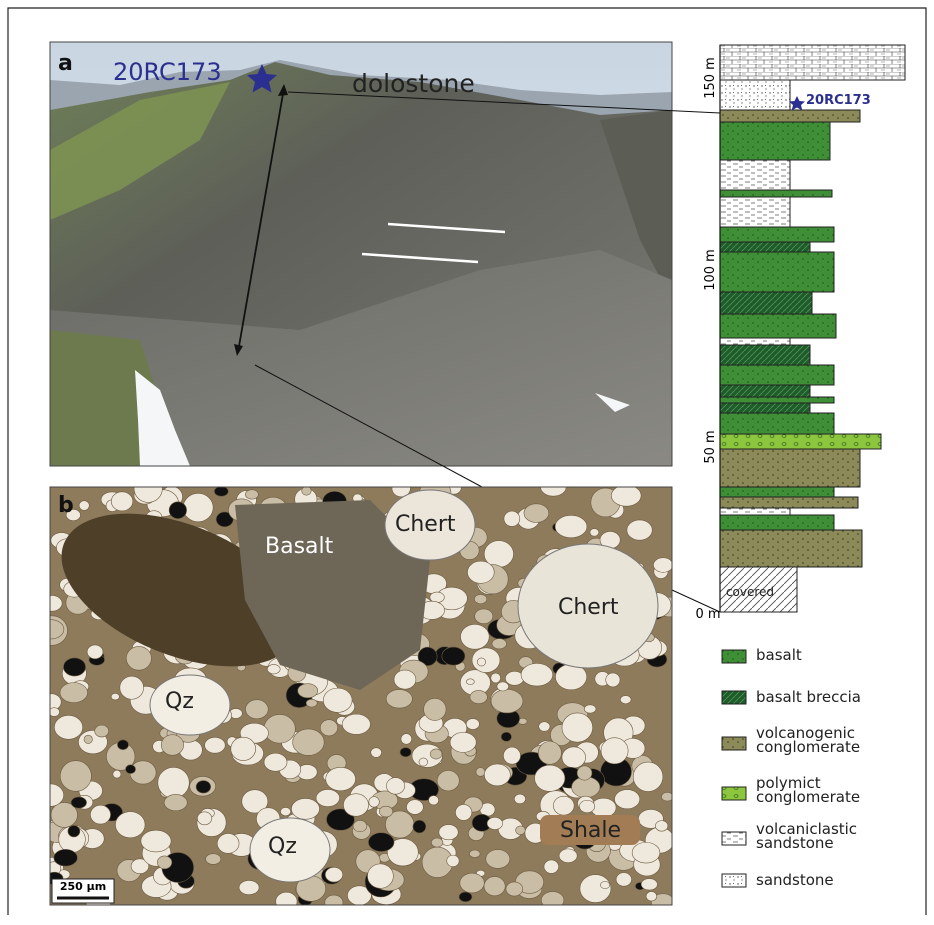  Describe the element at coordinates (710, 78) in the screenshot. I see `axis-label: 150 m` at that location.